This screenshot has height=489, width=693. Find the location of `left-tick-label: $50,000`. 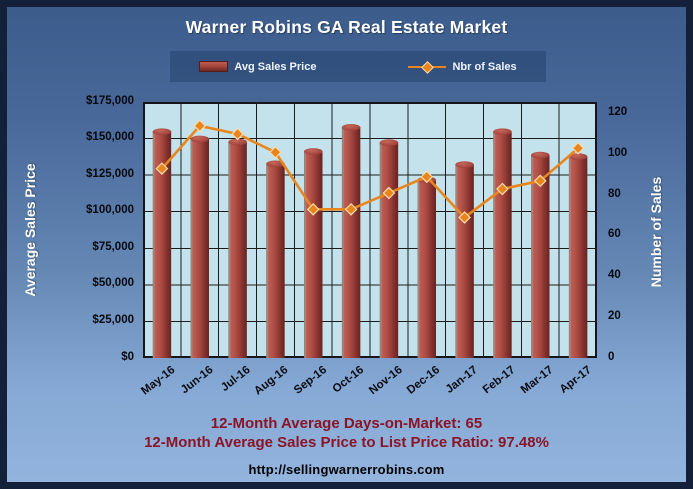

left-tick-label: $50,000 is located at coordinates (113, 283).